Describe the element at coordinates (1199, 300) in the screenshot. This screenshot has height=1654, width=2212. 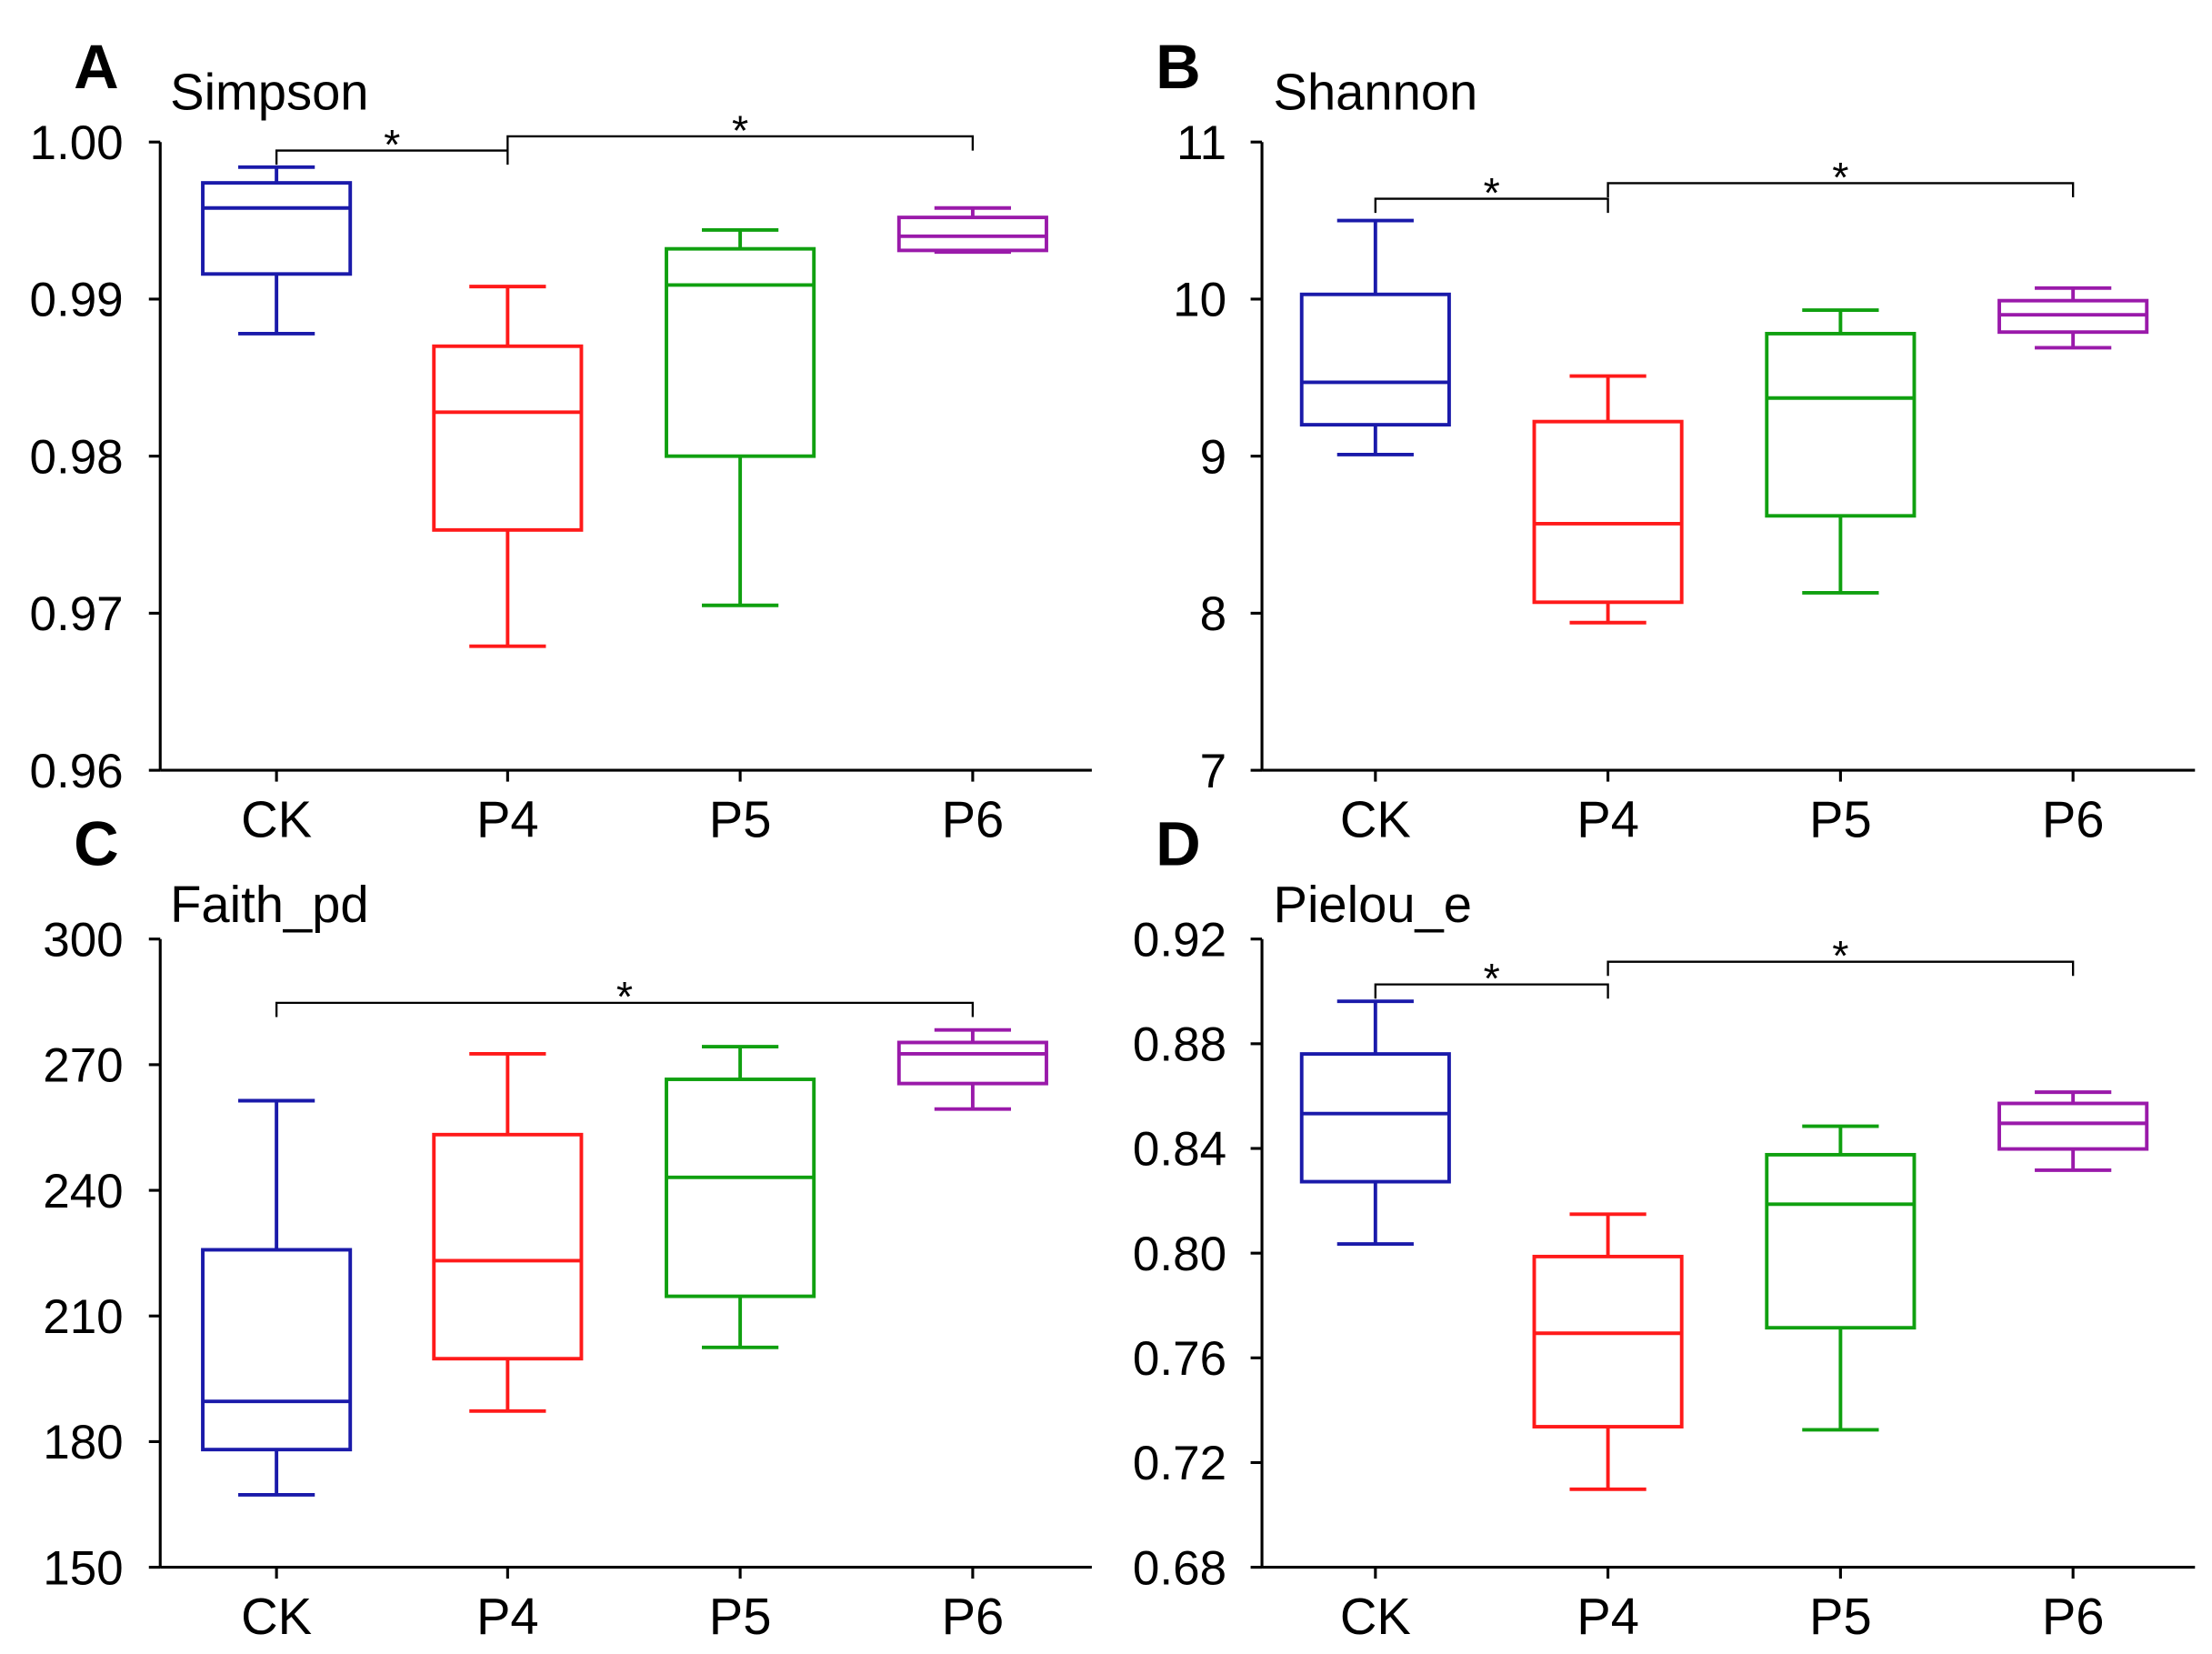
I see `y-tick-label: 10` at that location.